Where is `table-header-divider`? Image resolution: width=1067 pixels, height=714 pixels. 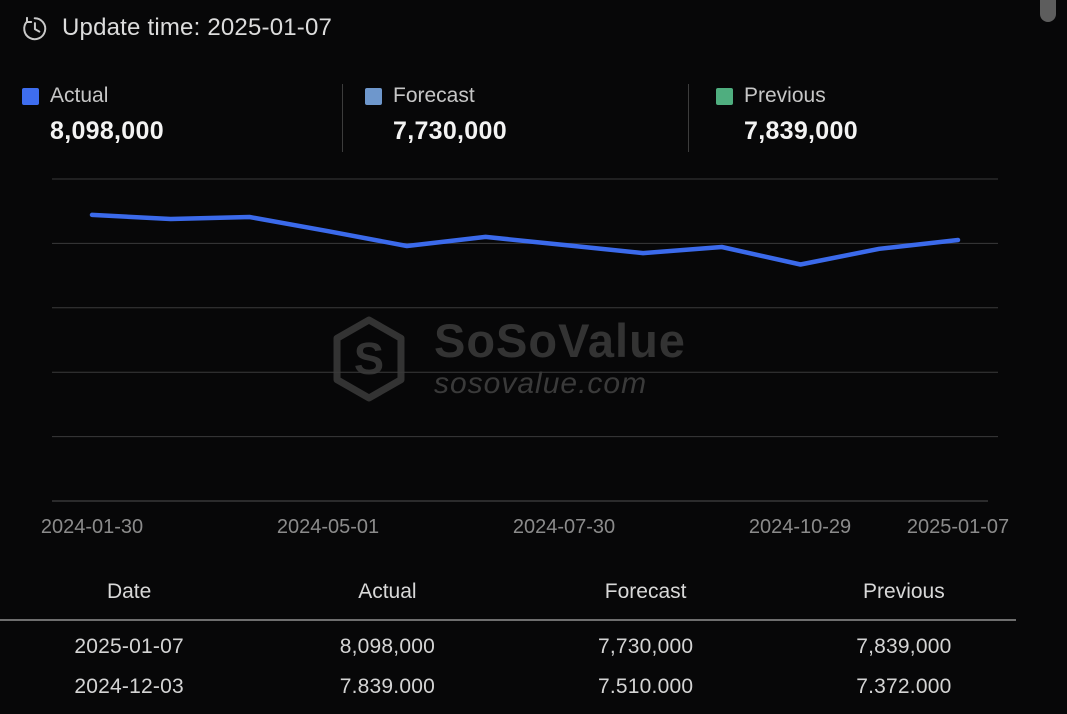
table-header-divider is located at coordinates (508, 620).